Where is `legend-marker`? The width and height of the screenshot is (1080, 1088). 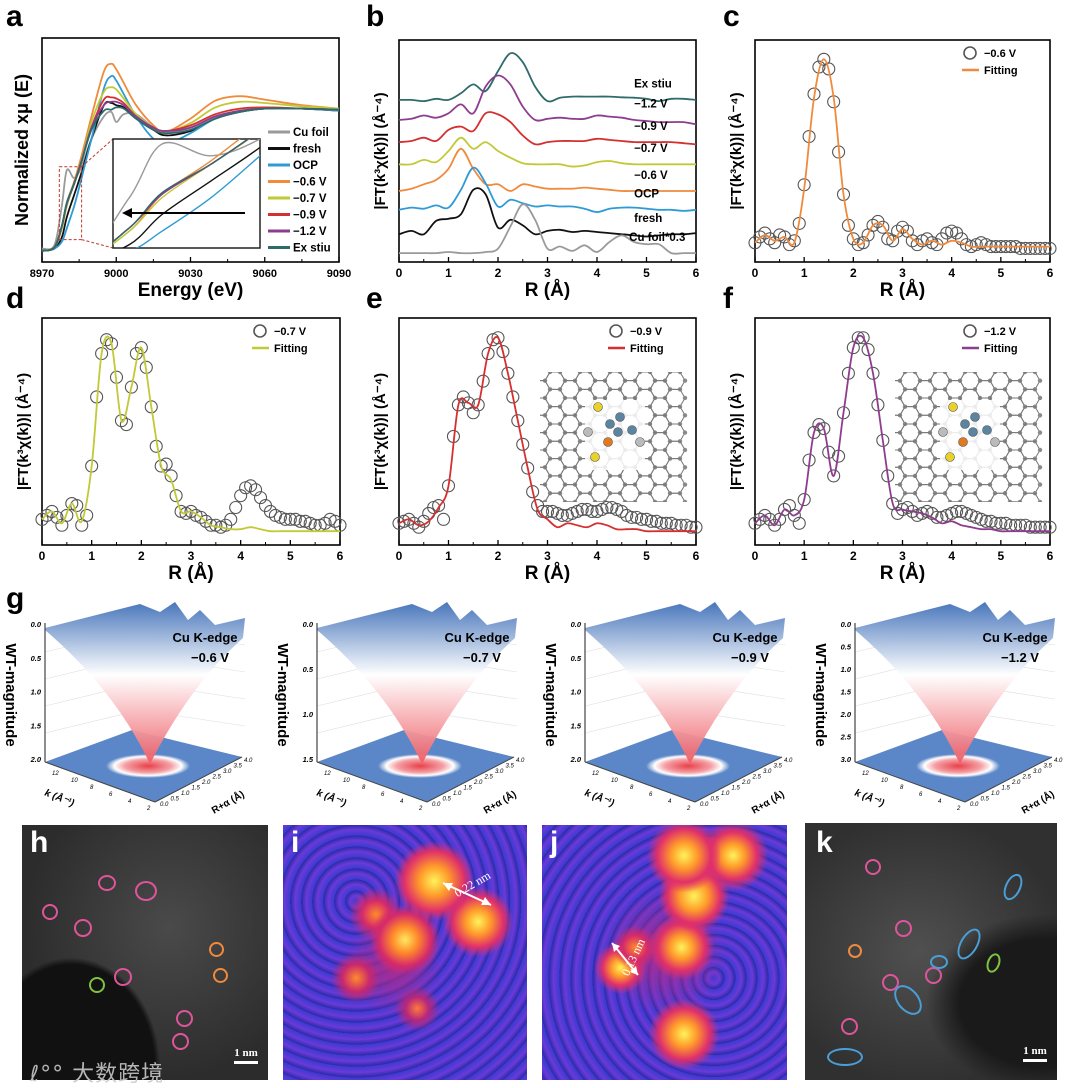
legend-marker is located at coordinates (260, 331).